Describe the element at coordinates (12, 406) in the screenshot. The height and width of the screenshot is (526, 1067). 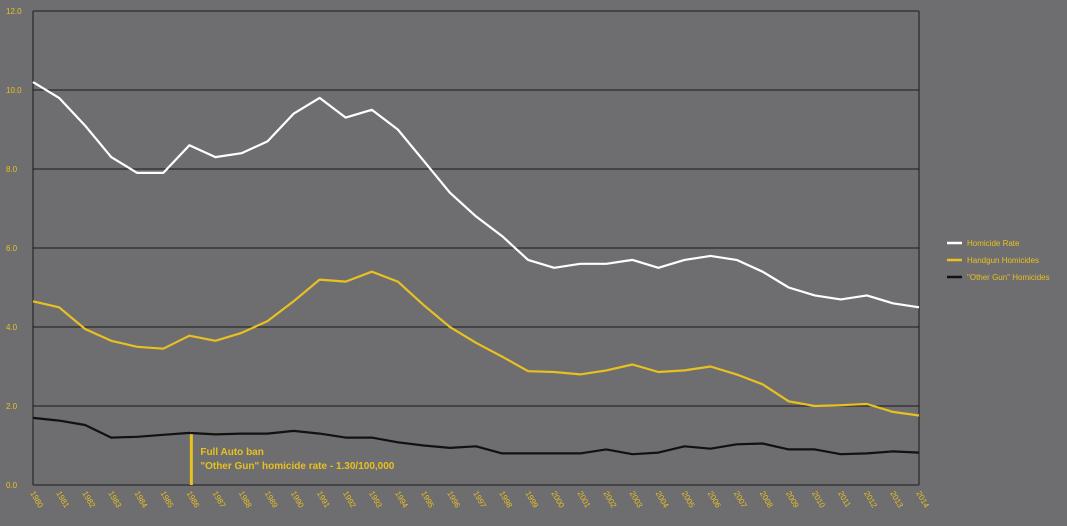
I see `y-tick-label: 2.0` at that location.